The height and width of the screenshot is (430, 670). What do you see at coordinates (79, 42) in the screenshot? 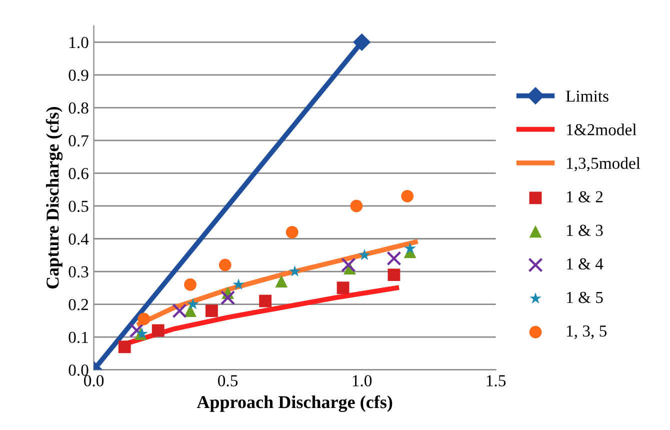
I see `y-tick-label: 1.0` at bounding box center [79, 42].